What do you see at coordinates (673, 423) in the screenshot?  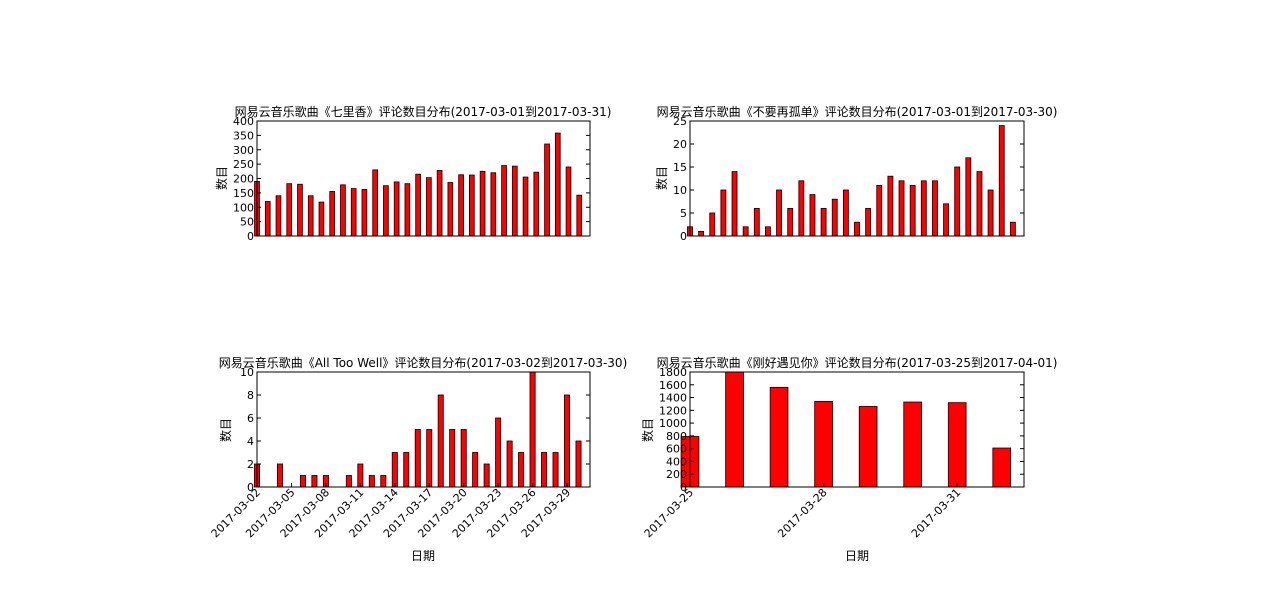 I see `y-tick-label: 1000` at bounding box center [673, 423].